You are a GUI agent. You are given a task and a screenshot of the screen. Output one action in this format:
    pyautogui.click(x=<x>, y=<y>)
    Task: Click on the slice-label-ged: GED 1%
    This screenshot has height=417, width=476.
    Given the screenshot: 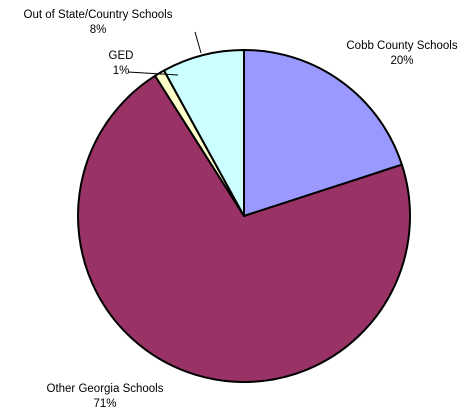 What is the action you would take?
    pyautogui.click(x=121, y=63)
    